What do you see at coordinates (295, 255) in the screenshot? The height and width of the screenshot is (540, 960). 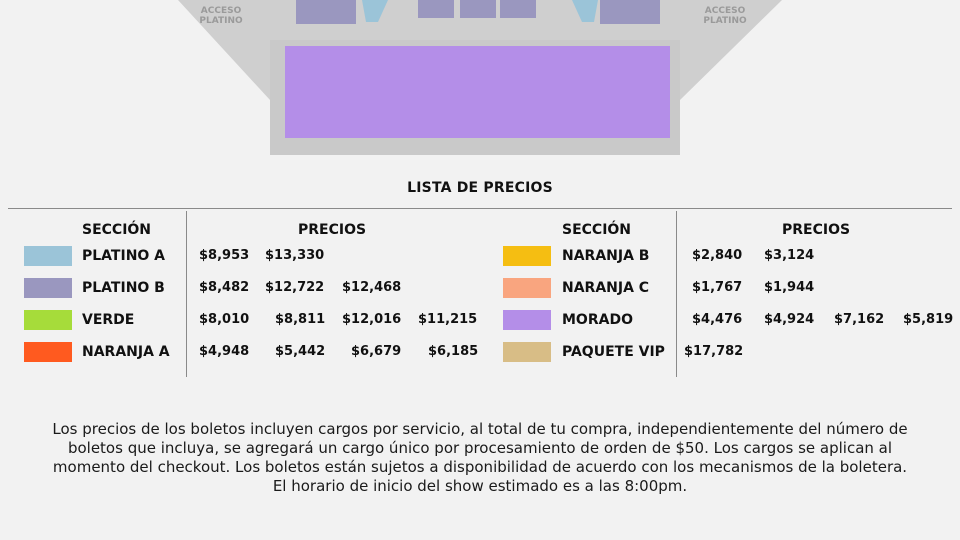 I see `price-value: $13,330` at bounding box center [295, 255].